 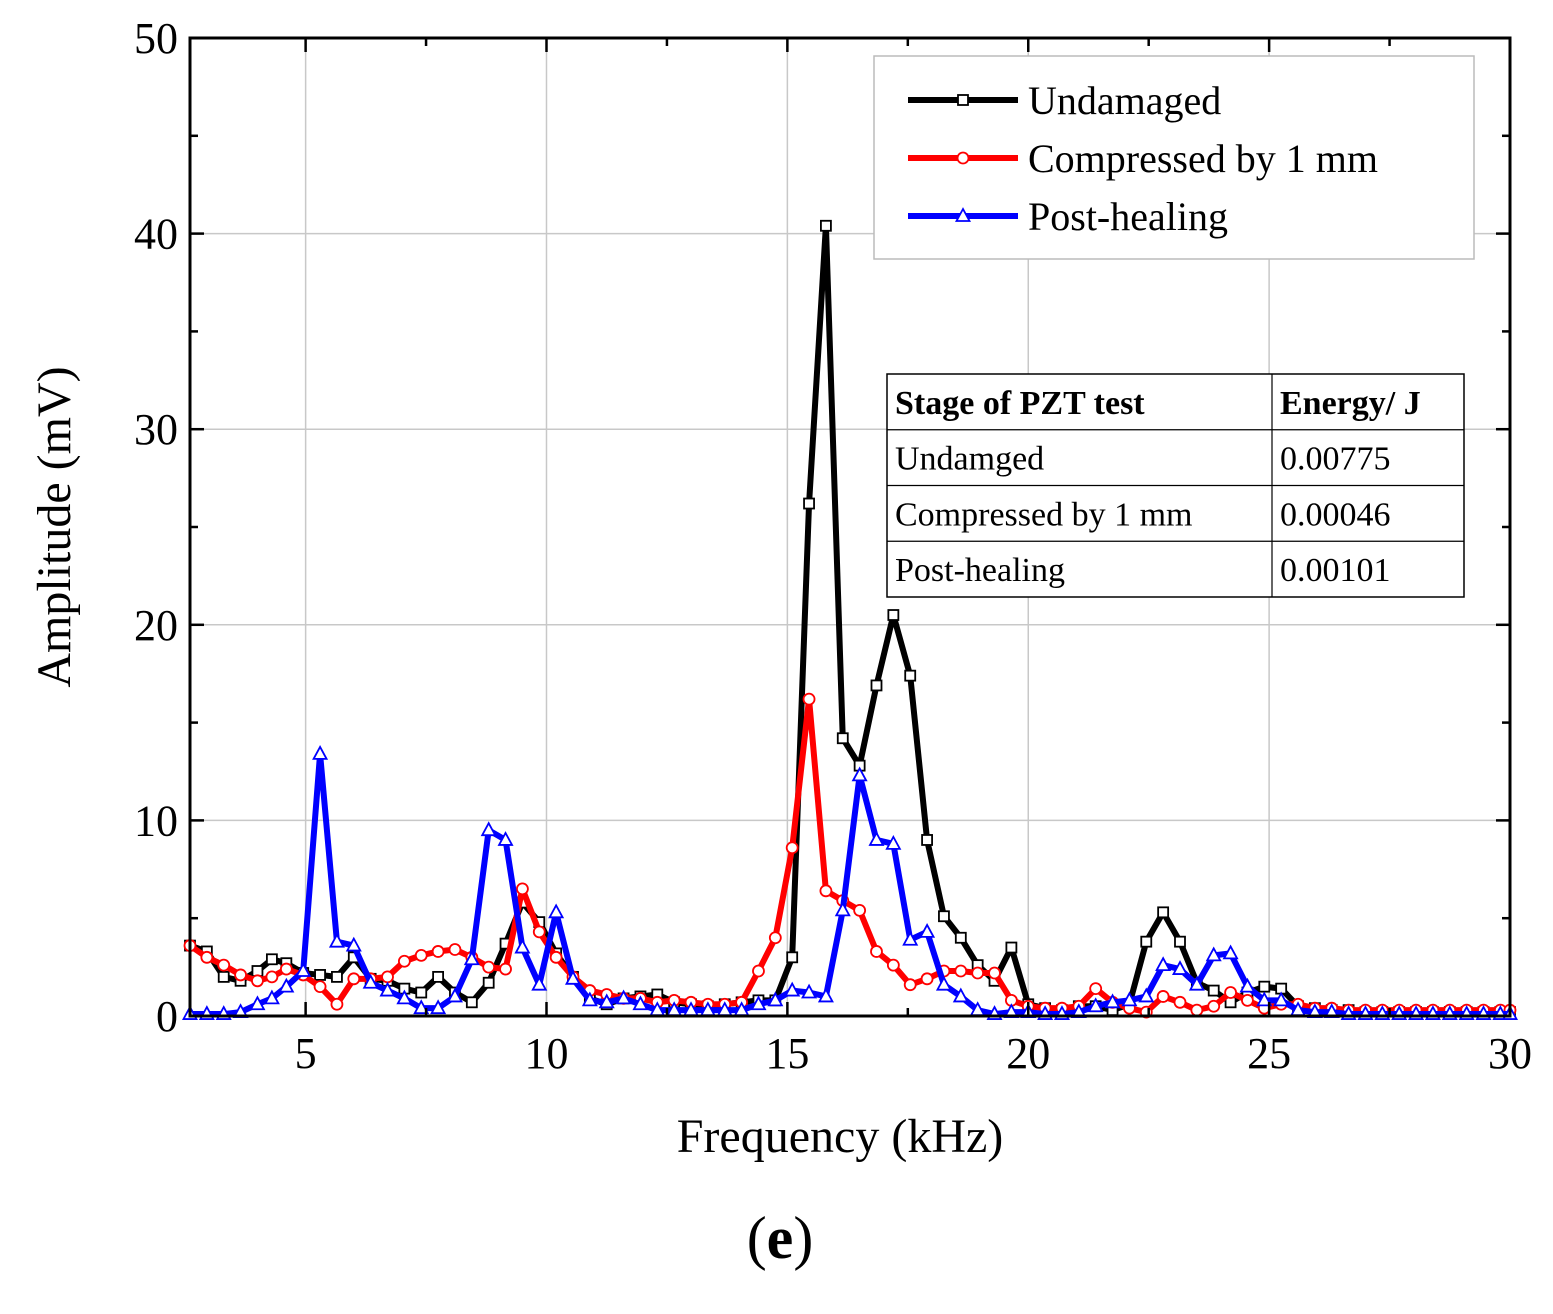 I want to click on table-header-stage: Stage of PZT test, so click(x=1020, y=403).